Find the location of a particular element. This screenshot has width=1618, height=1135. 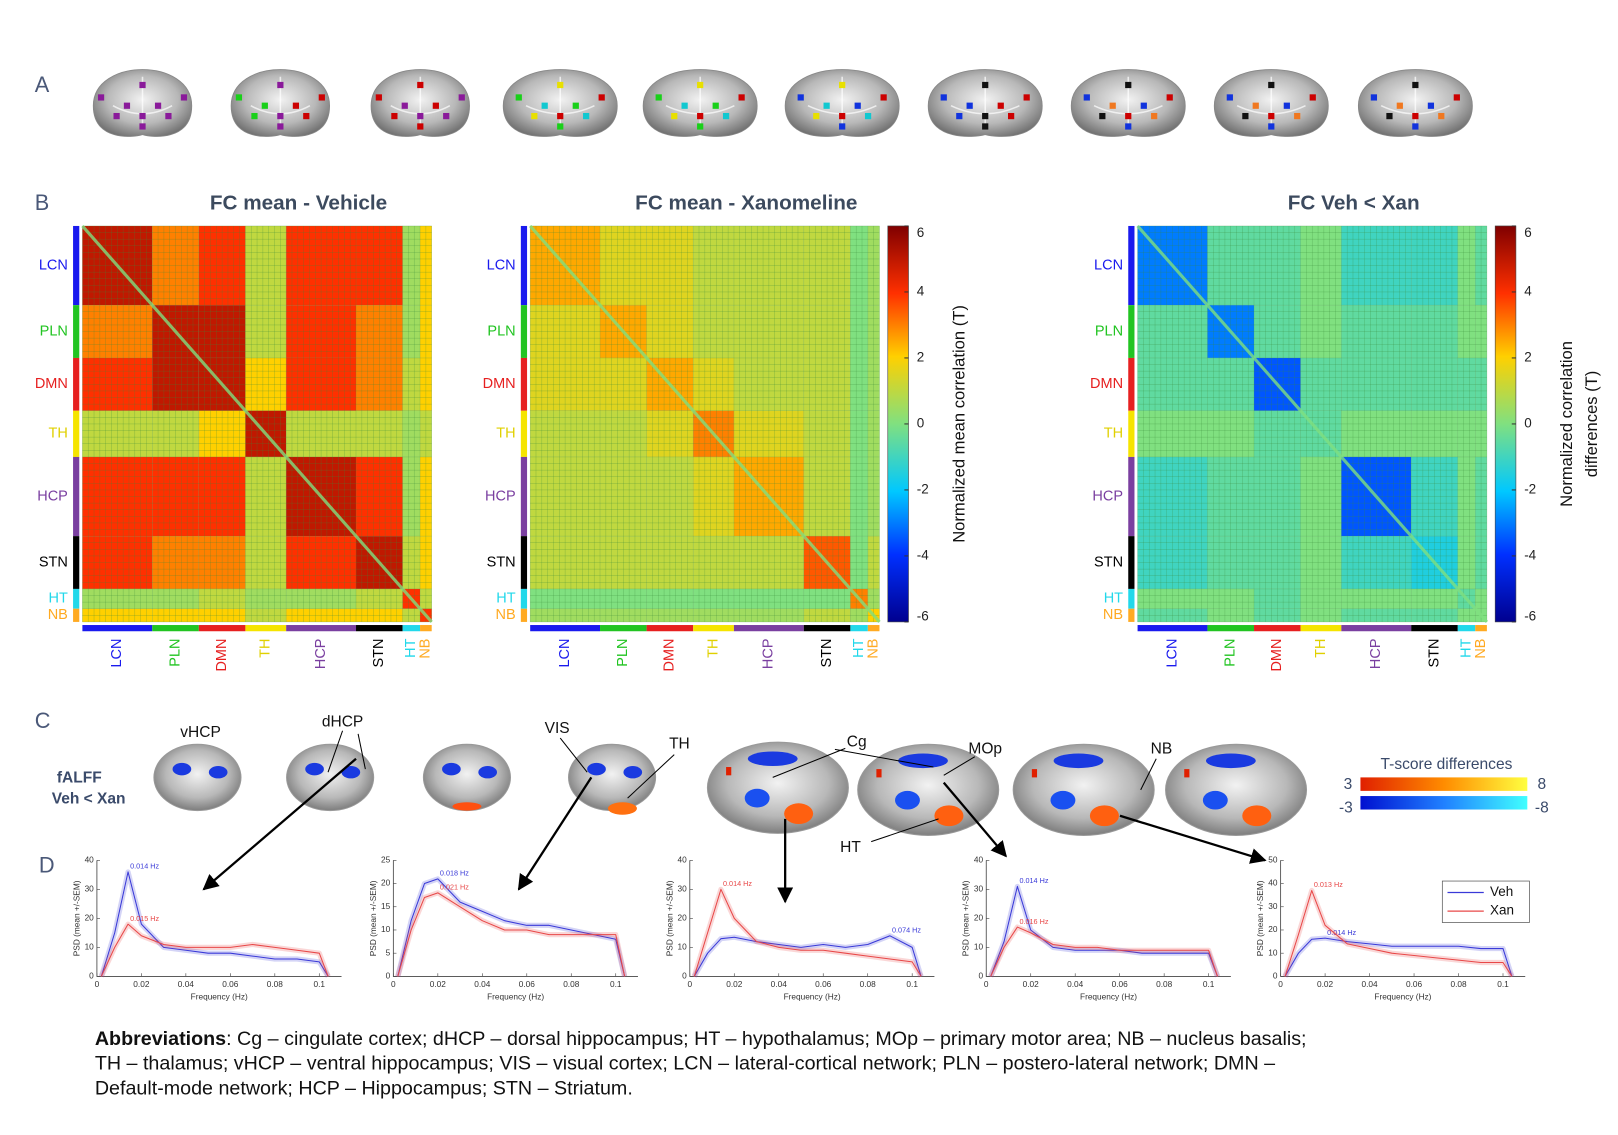

colorbar-end: -8 is located at coordinates (1542, 808).